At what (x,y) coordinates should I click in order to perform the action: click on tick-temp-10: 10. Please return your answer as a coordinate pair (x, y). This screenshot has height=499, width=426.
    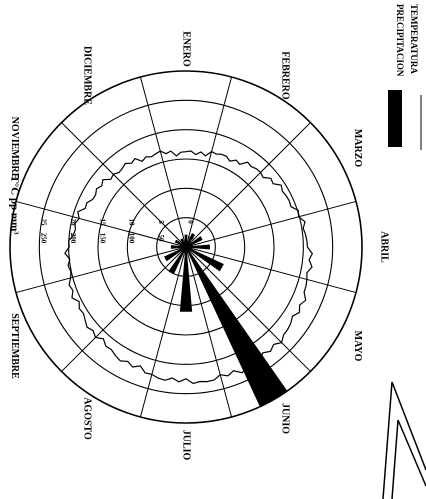
    Looking at the image, I should click on (132, 223).